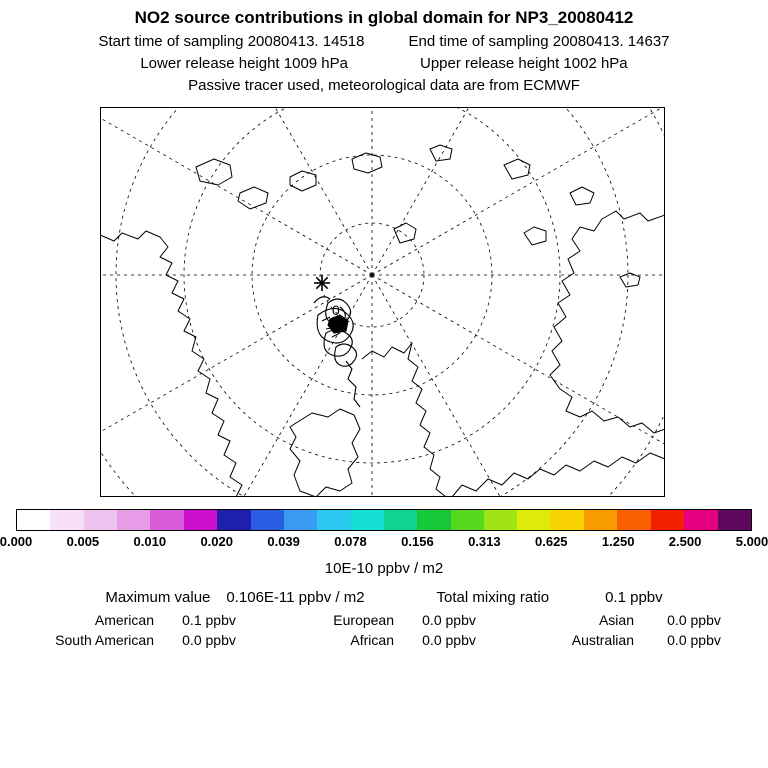 This screenshot has height=768, width=768. What do you see at coordinates (493, 597) in the screenshot?
I see `total-ratio-label: Total mixing ratio` at bounding box center [493, 597].